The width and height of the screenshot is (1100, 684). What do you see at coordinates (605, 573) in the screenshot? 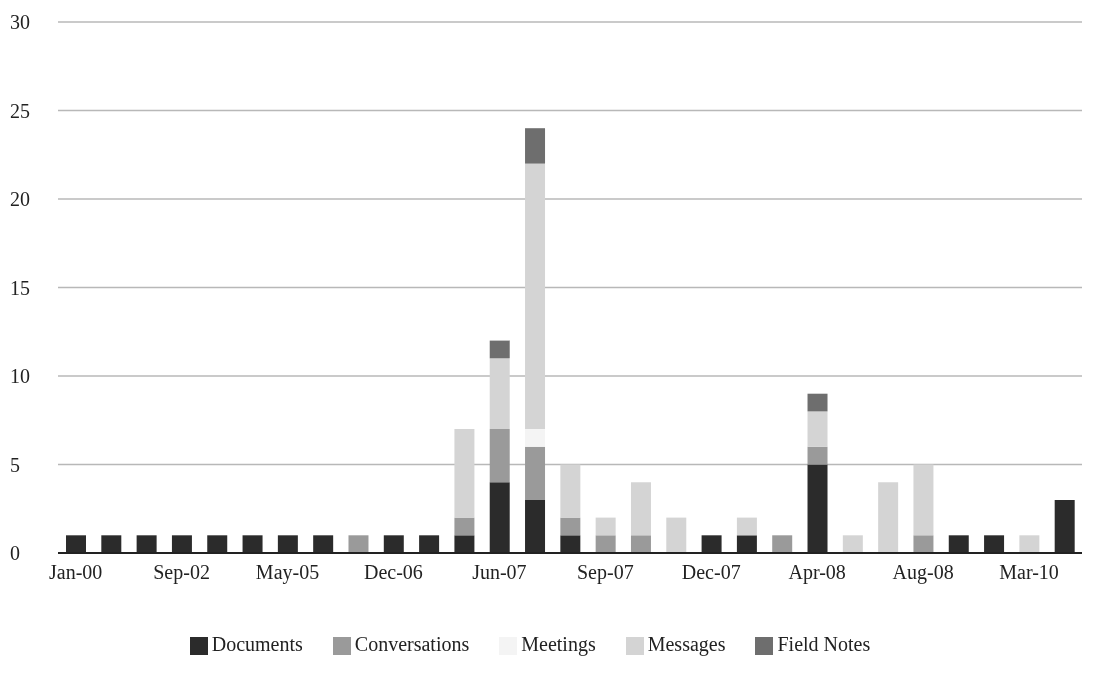
I see `x-tick-label: Sep-07` at bounding box center [605, 573].